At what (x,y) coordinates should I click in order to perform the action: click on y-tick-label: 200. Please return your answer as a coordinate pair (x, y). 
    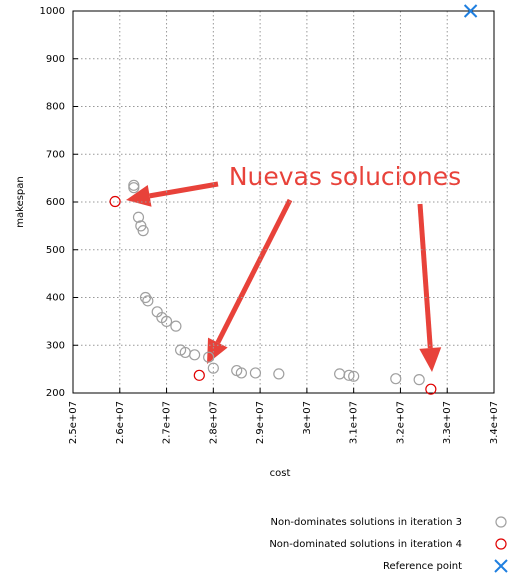
    Looking at the image, I should click on (55, 393).